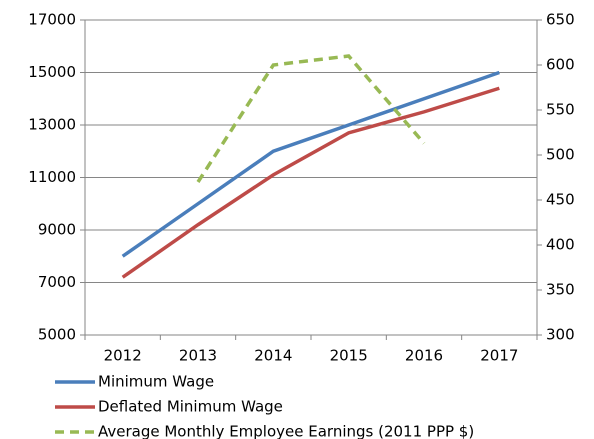 Image resolution: width=594 pixels, height=439 pixels. Describe the element at coordinates (560, 155) in the screenshot. I see `y2-tick-label: 500` at that location.